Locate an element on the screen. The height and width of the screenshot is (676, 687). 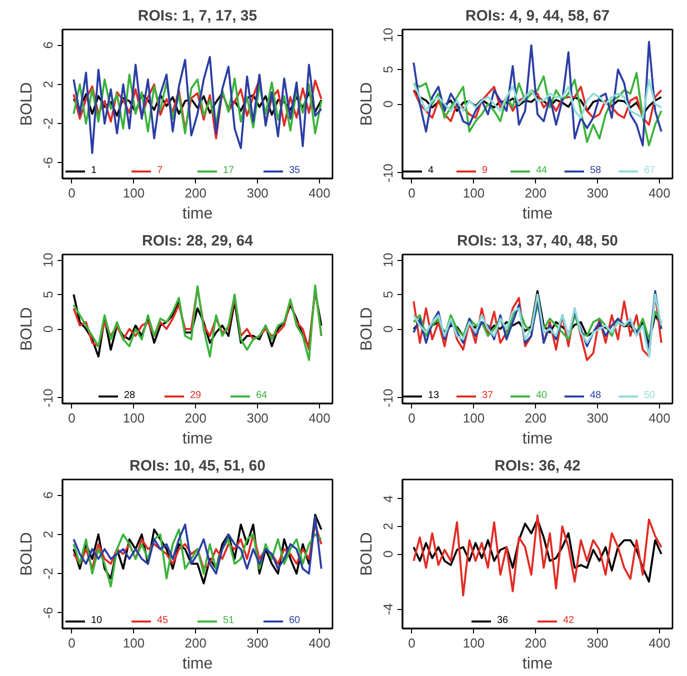
legend-label: 28 is located at coordinates (130, 395).